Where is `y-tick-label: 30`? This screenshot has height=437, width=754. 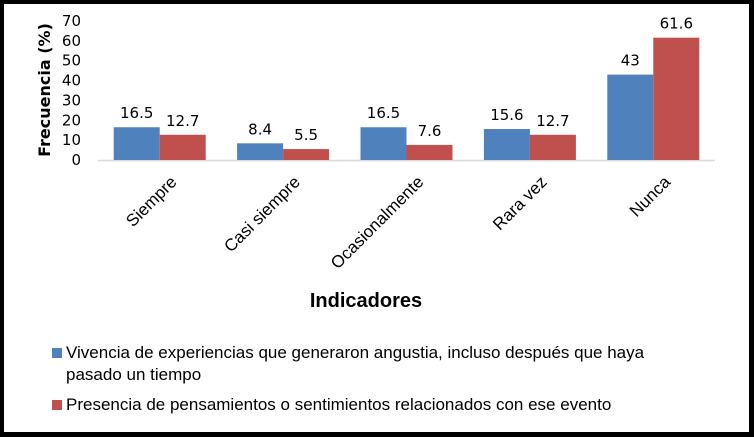
y-tick-label: 30 is located at coordinates (71, 100).